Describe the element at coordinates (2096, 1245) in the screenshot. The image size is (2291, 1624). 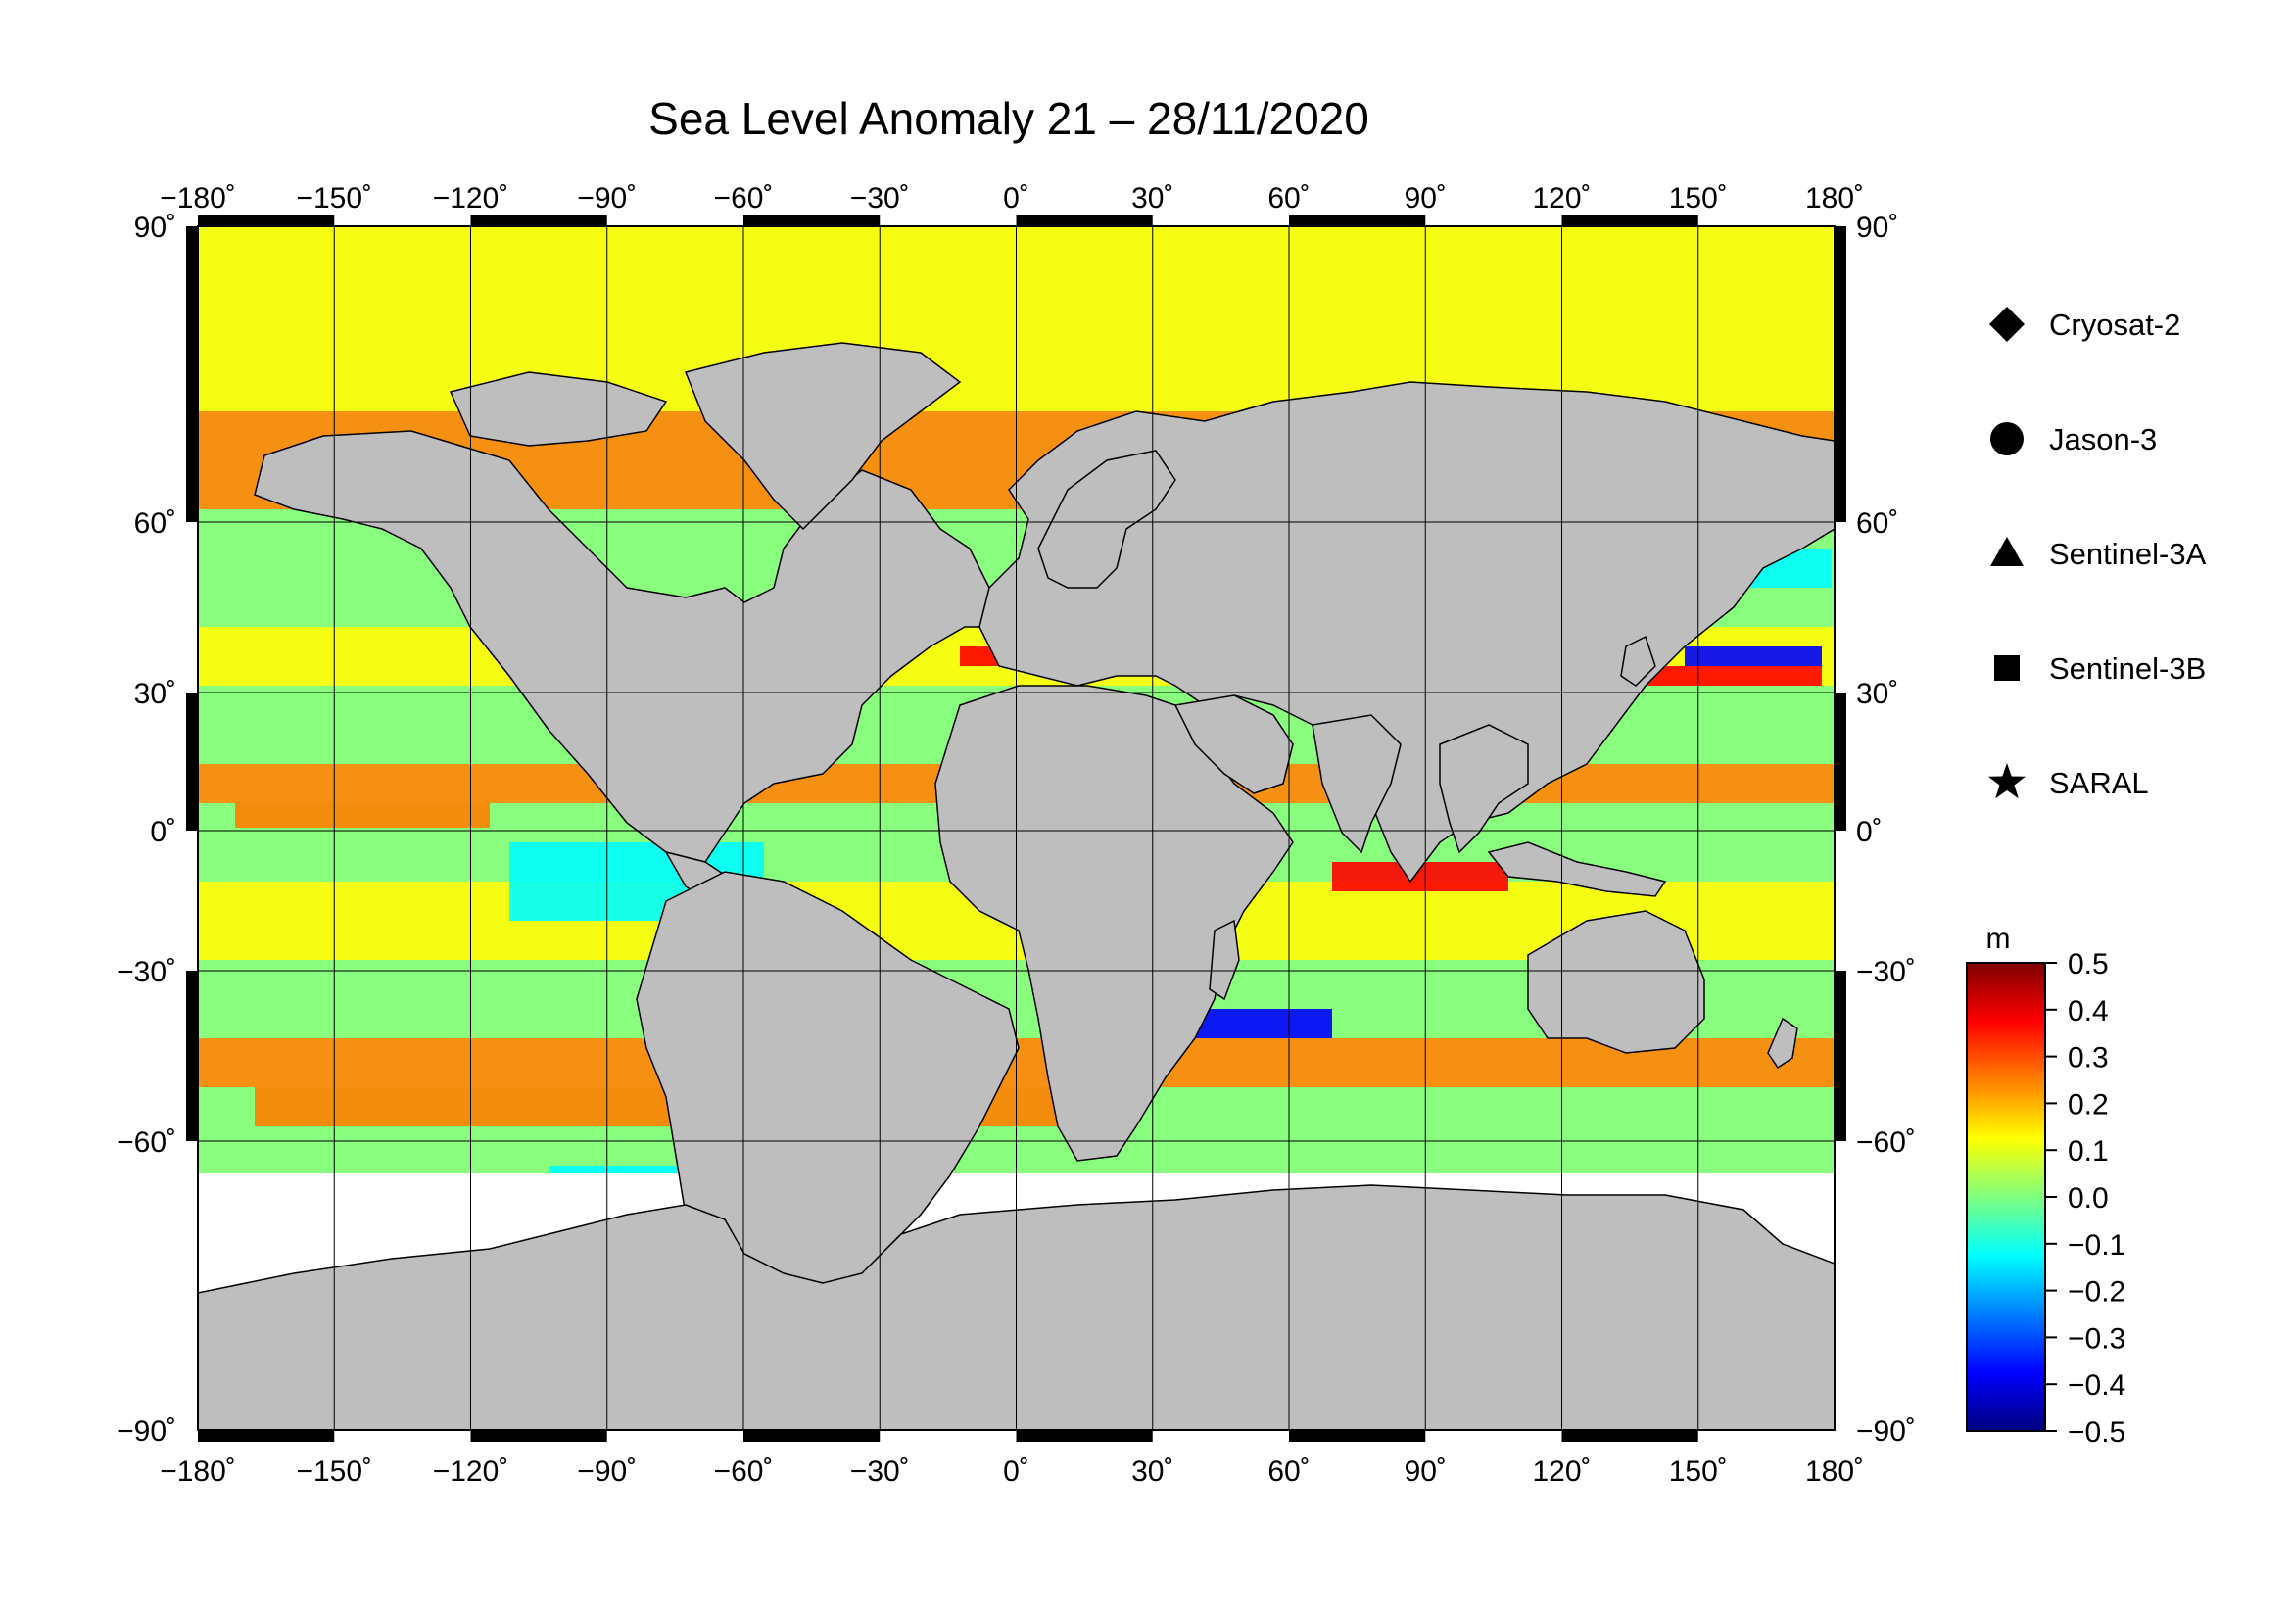
I see `colorbar-tick-label: −0.1` at that location.